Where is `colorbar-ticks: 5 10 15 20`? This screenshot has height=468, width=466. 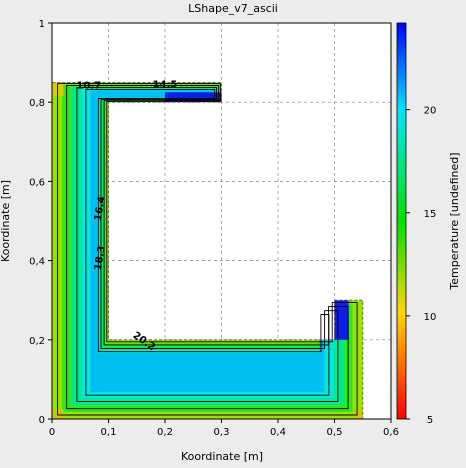 colorbar-ticks: 5 10 15 20 is located at coordinates (421, 266).